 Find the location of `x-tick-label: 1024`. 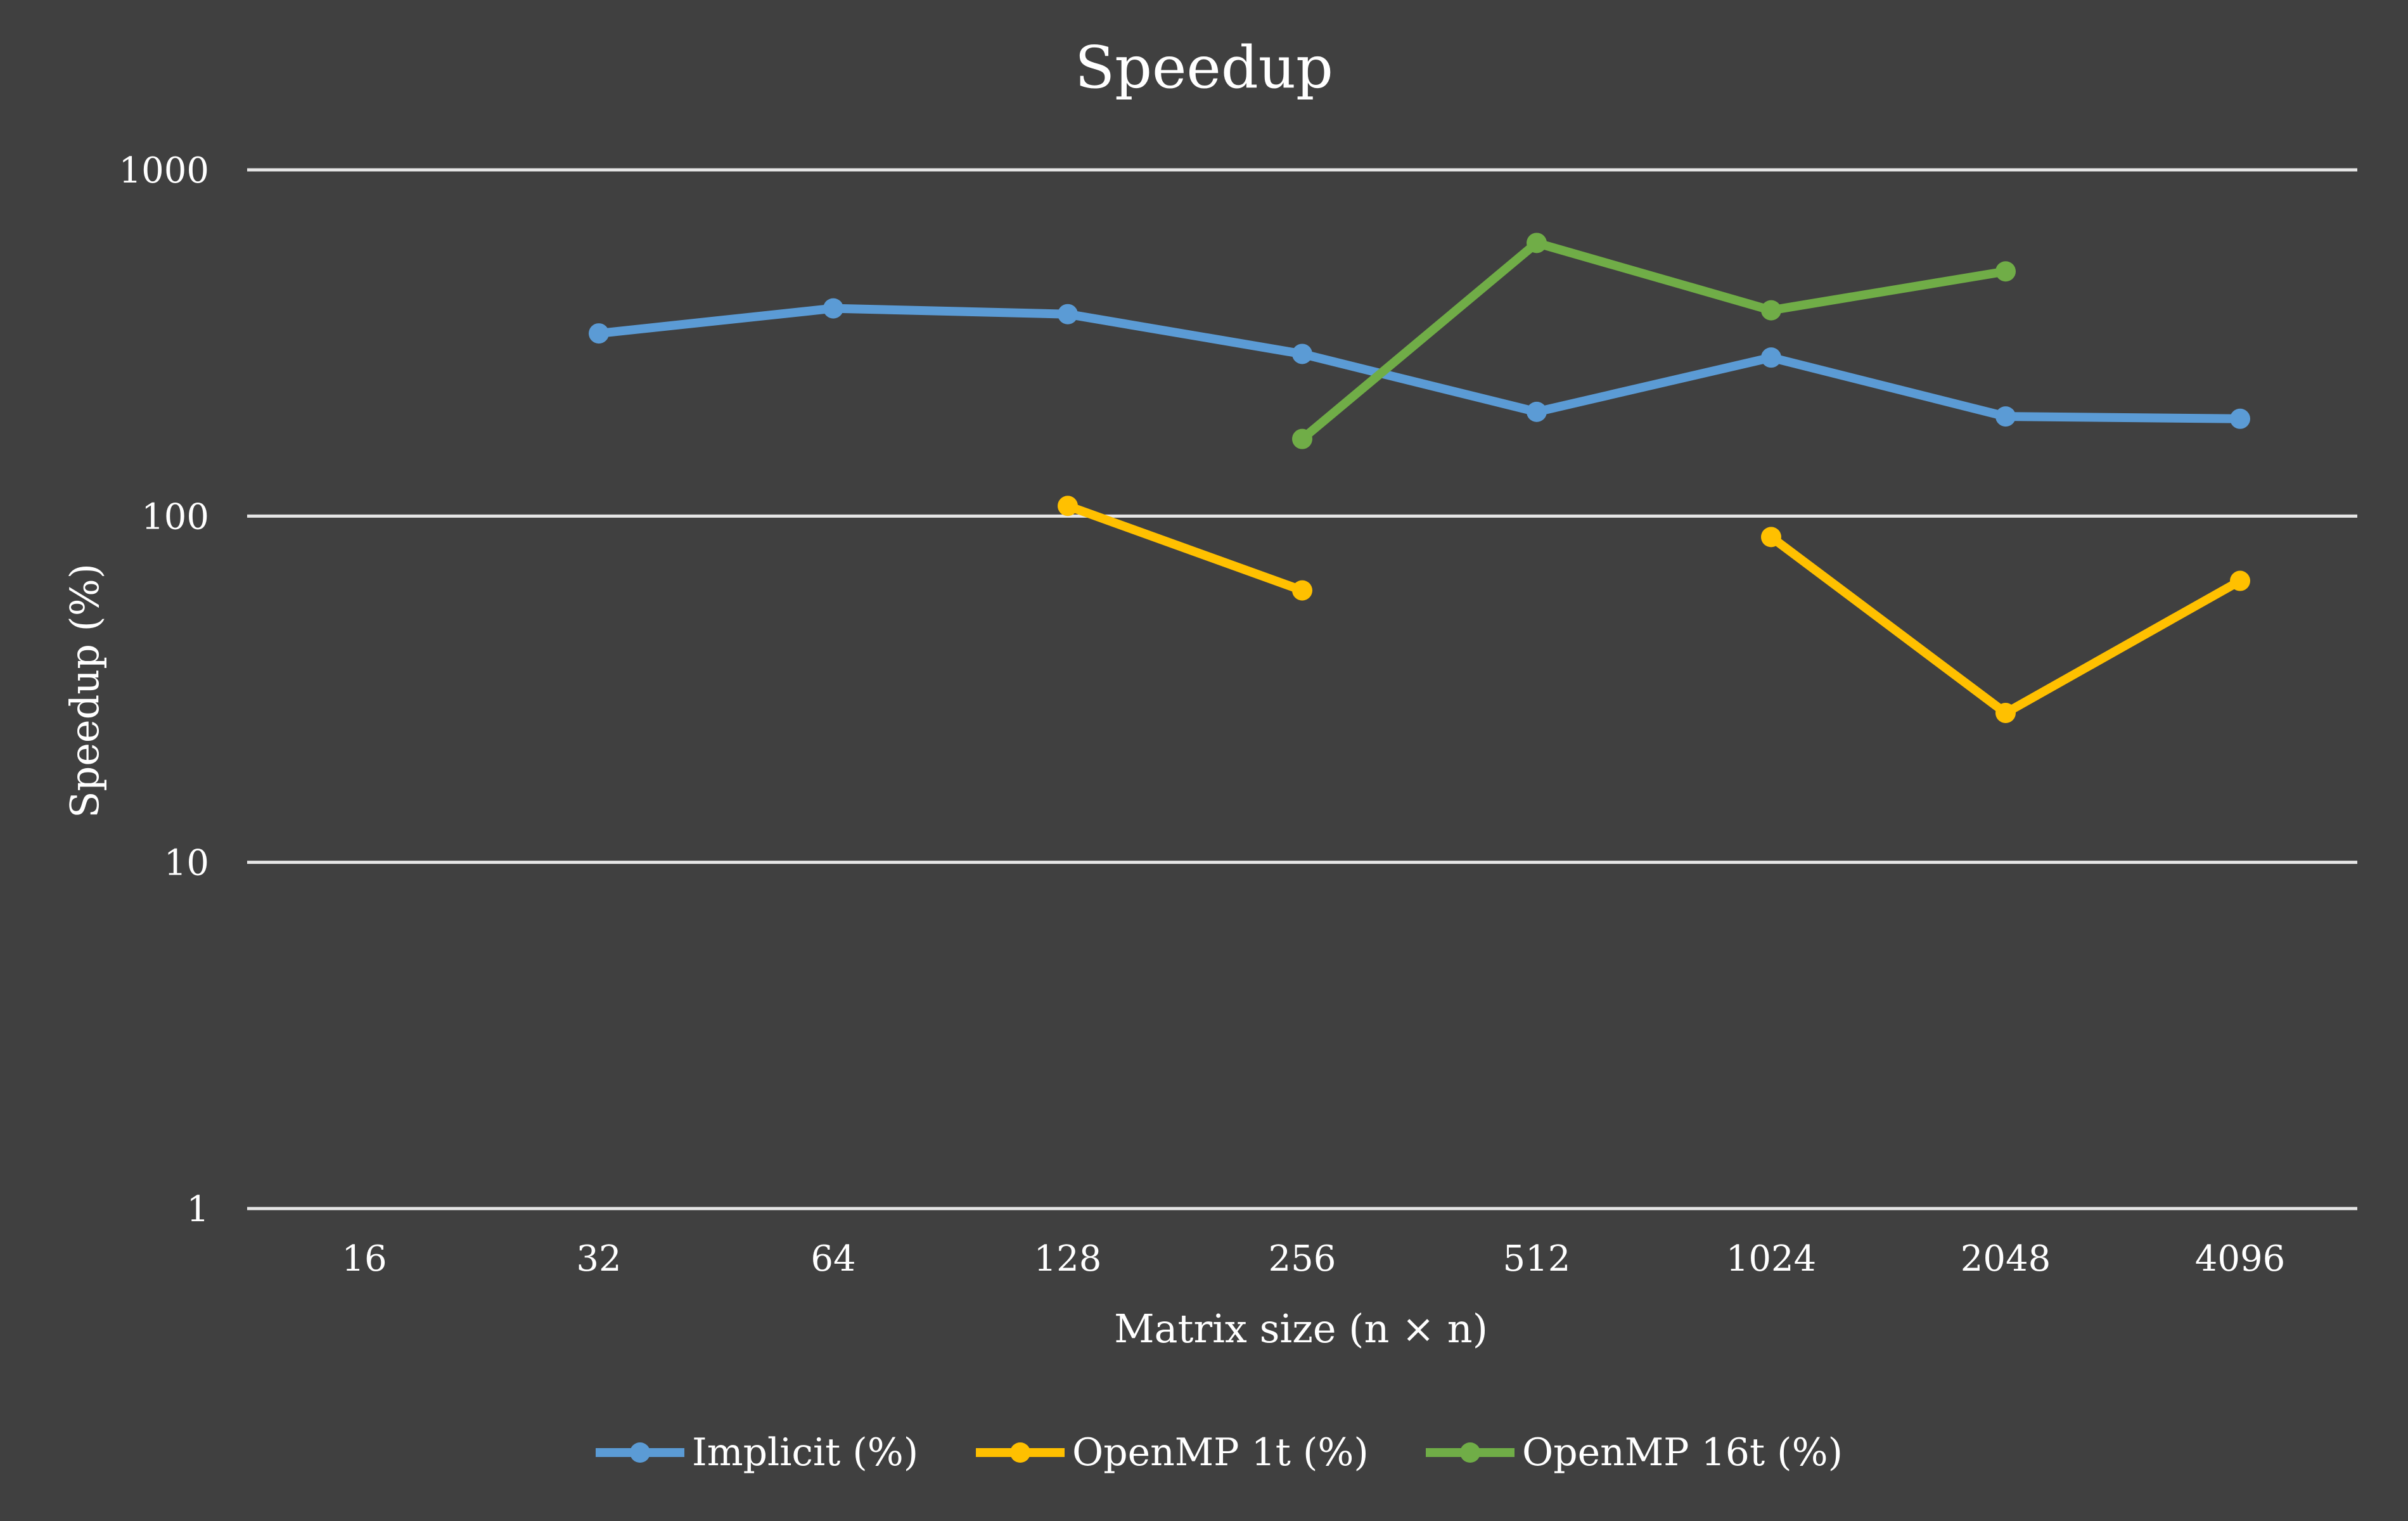

x-tick-label: 1024 is located at coordinates (1771, 1259).